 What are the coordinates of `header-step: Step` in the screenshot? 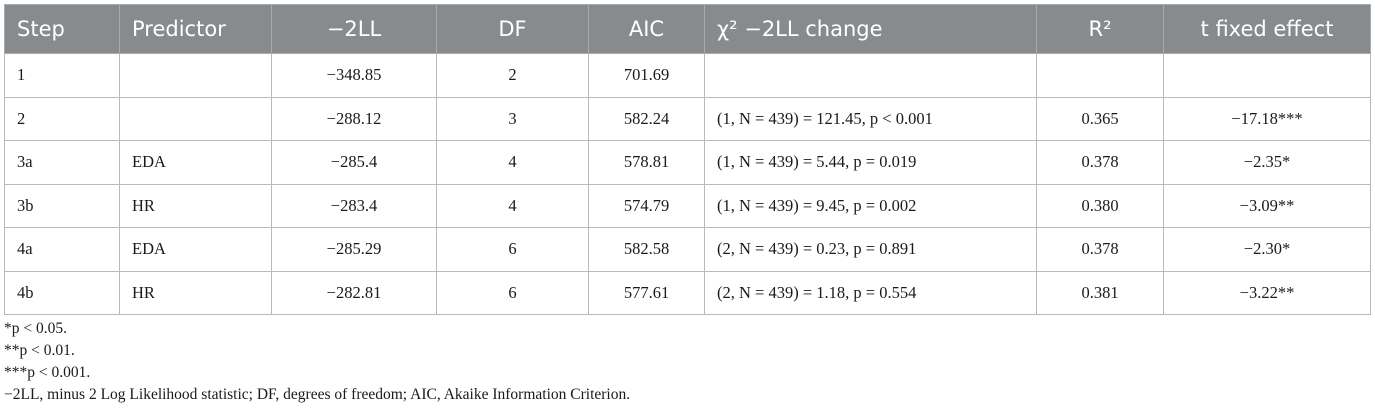 It's located at (62, 29).